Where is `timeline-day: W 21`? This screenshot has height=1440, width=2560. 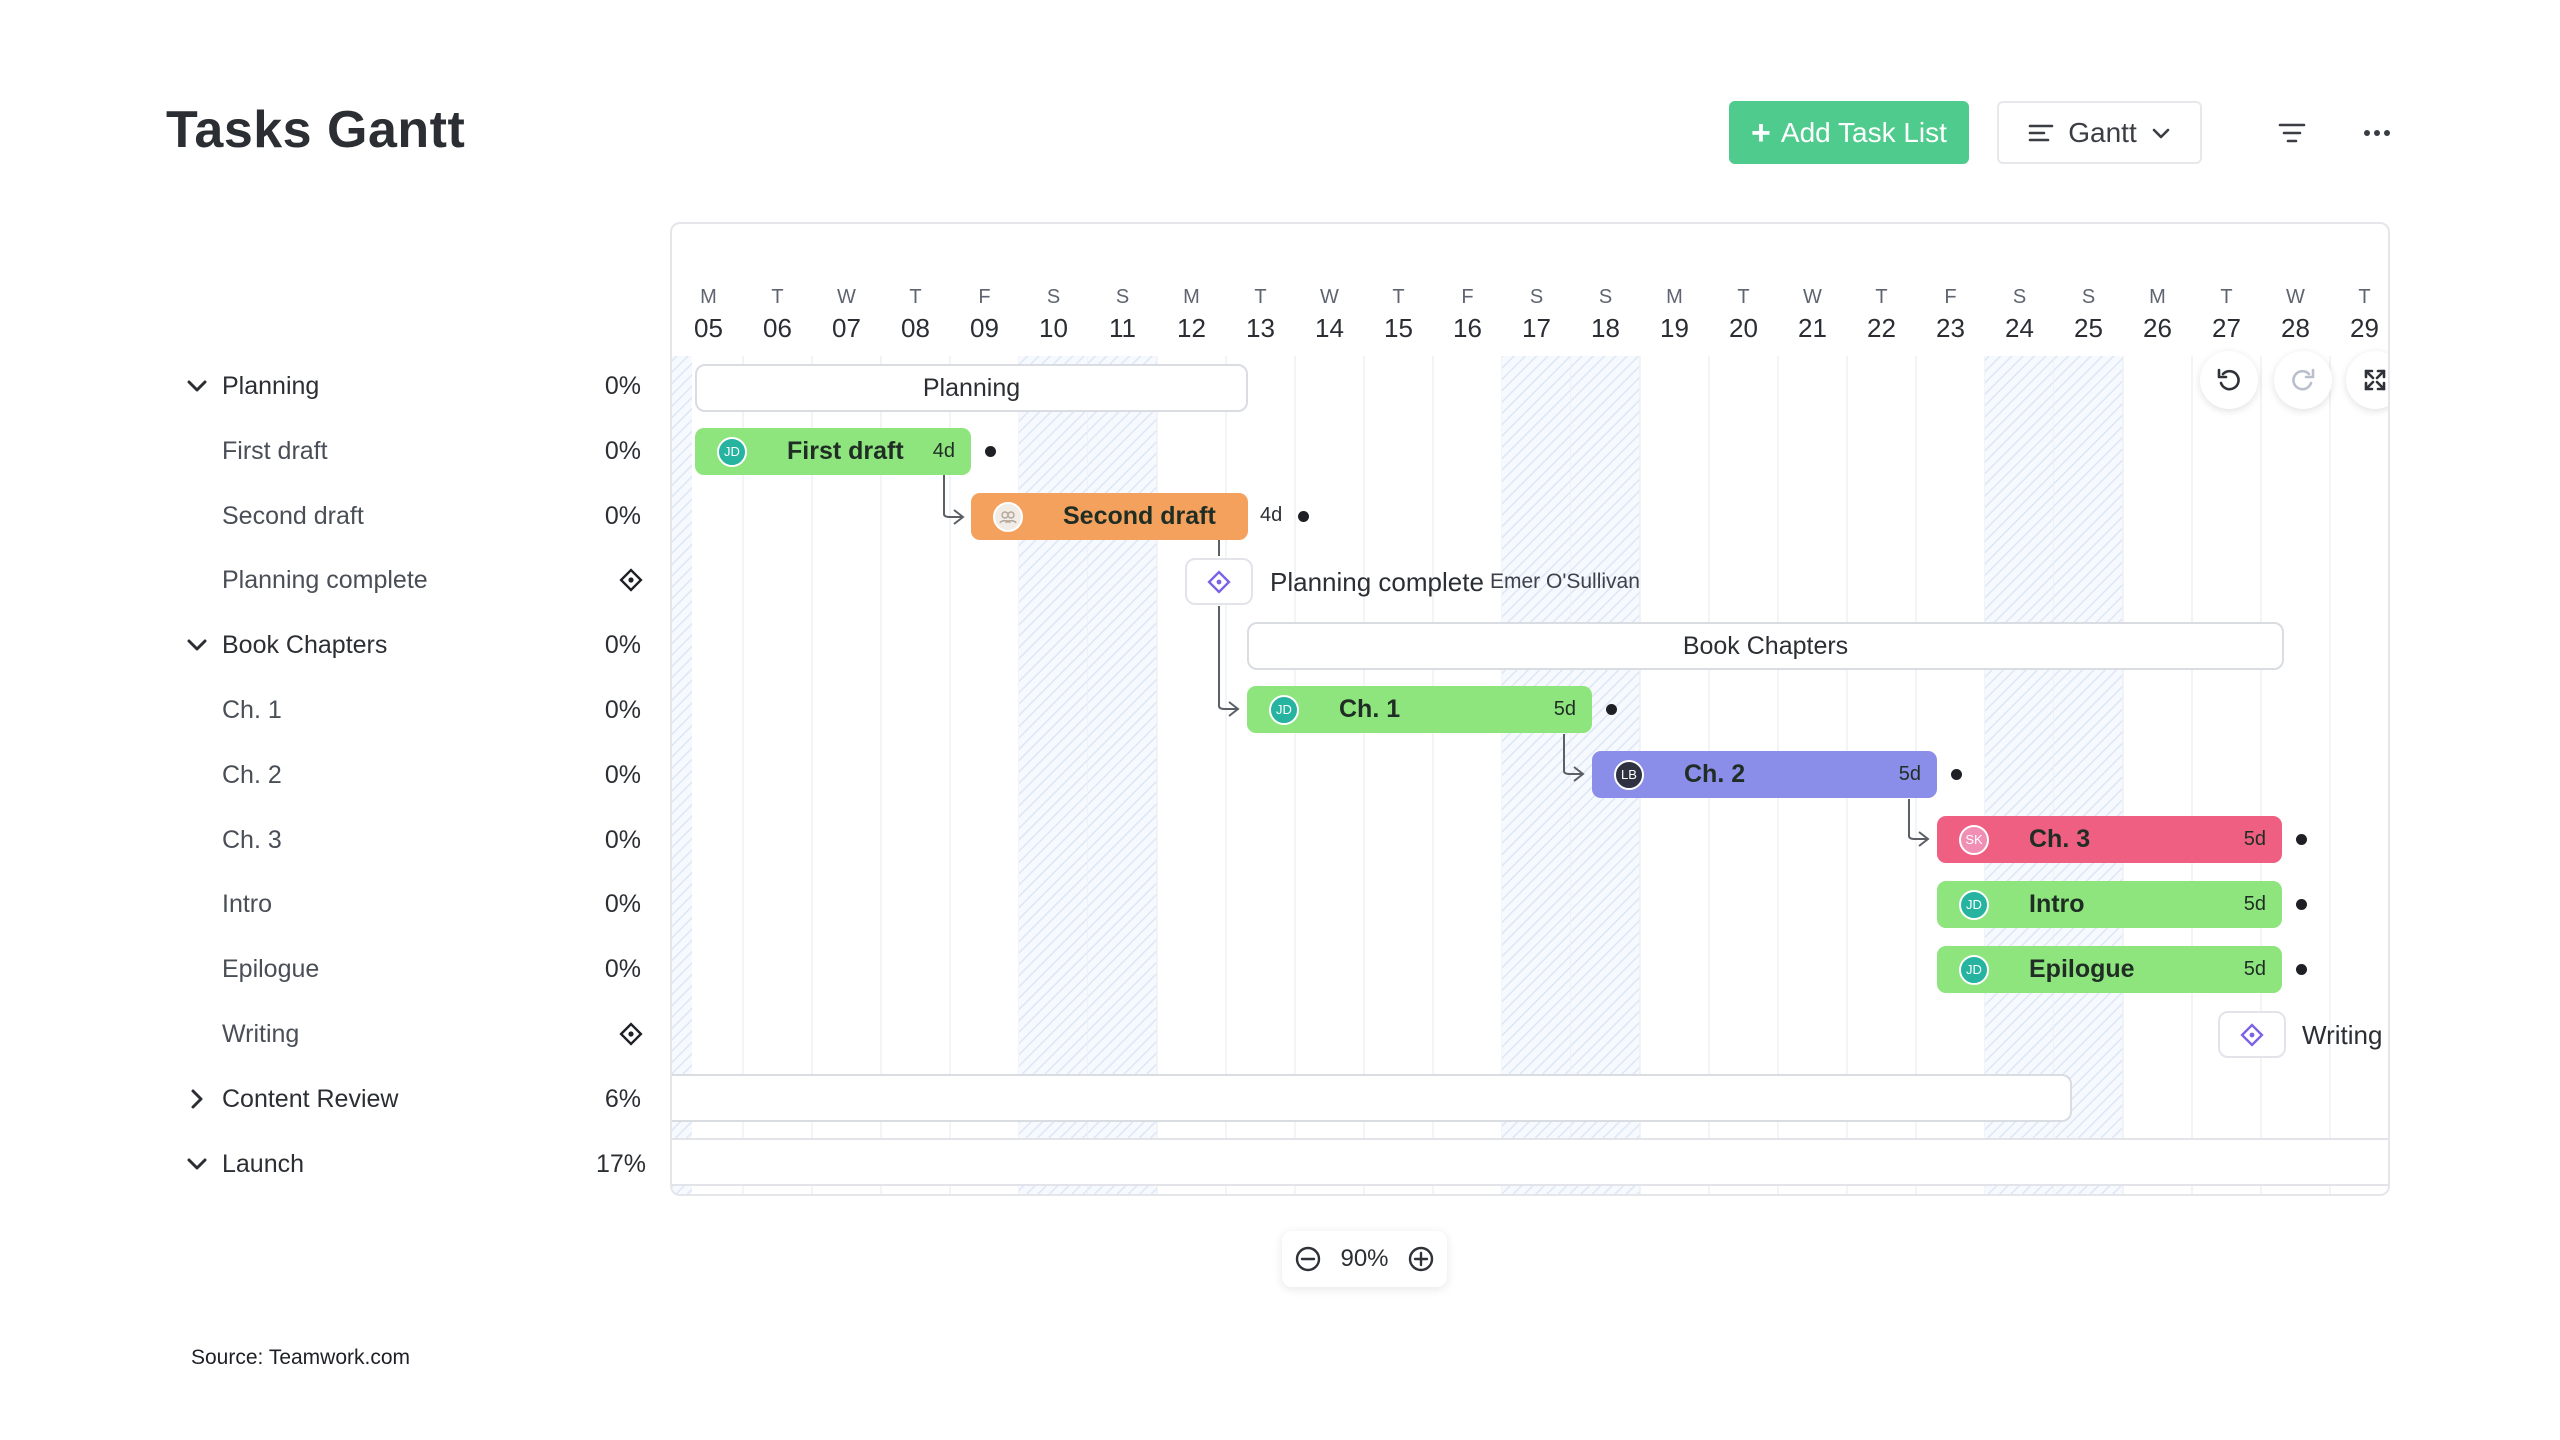
timeline-day: W 21 is located at coordinates (1812, 284).